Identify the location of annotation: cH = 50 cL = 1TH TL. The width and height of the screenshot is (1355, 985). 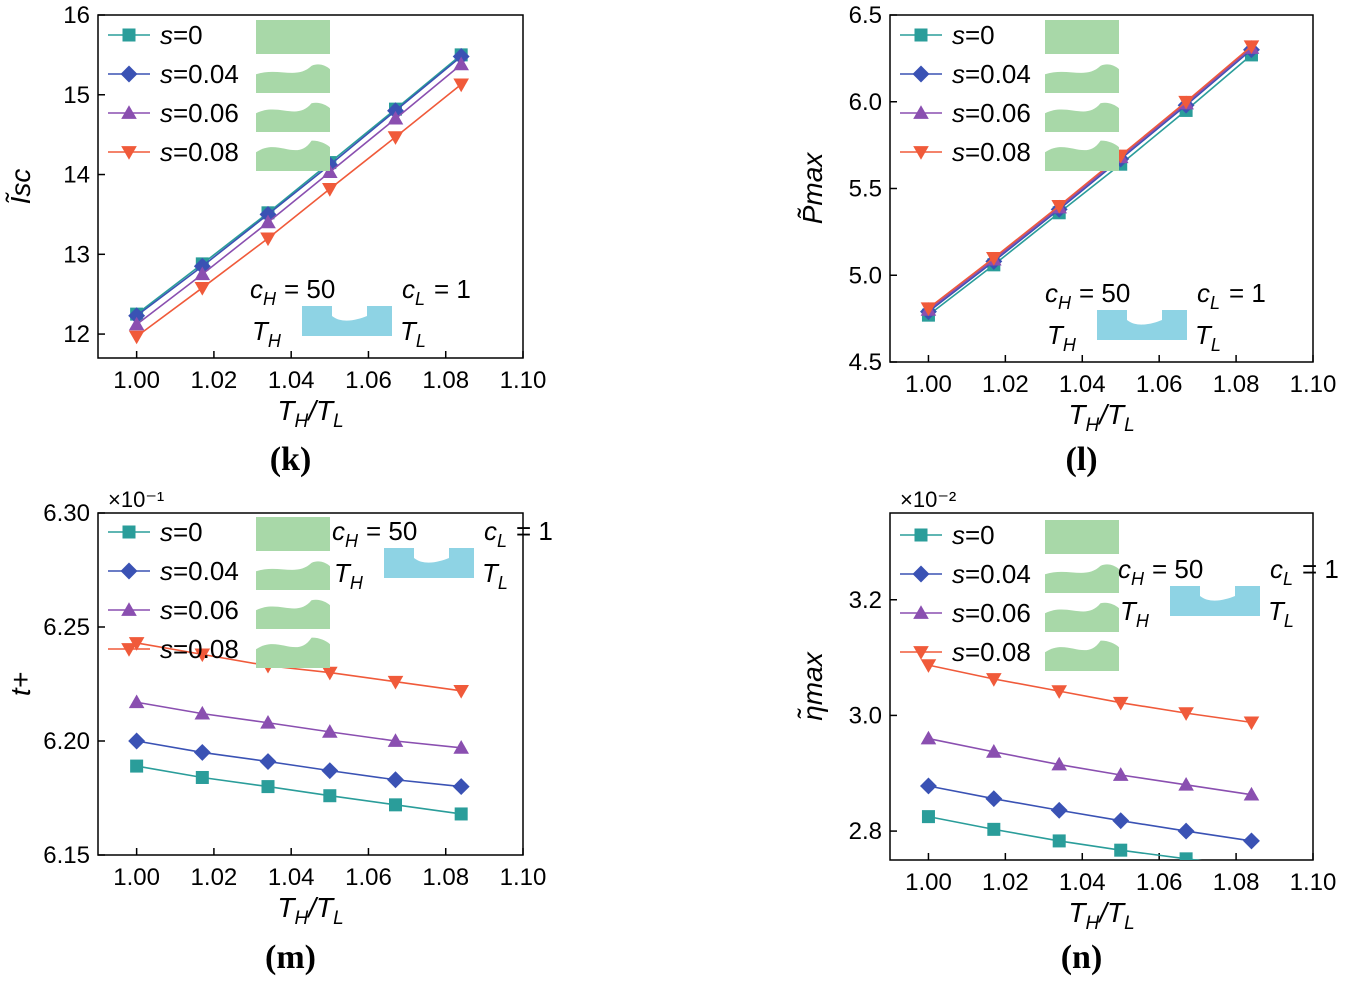
(360, 312).